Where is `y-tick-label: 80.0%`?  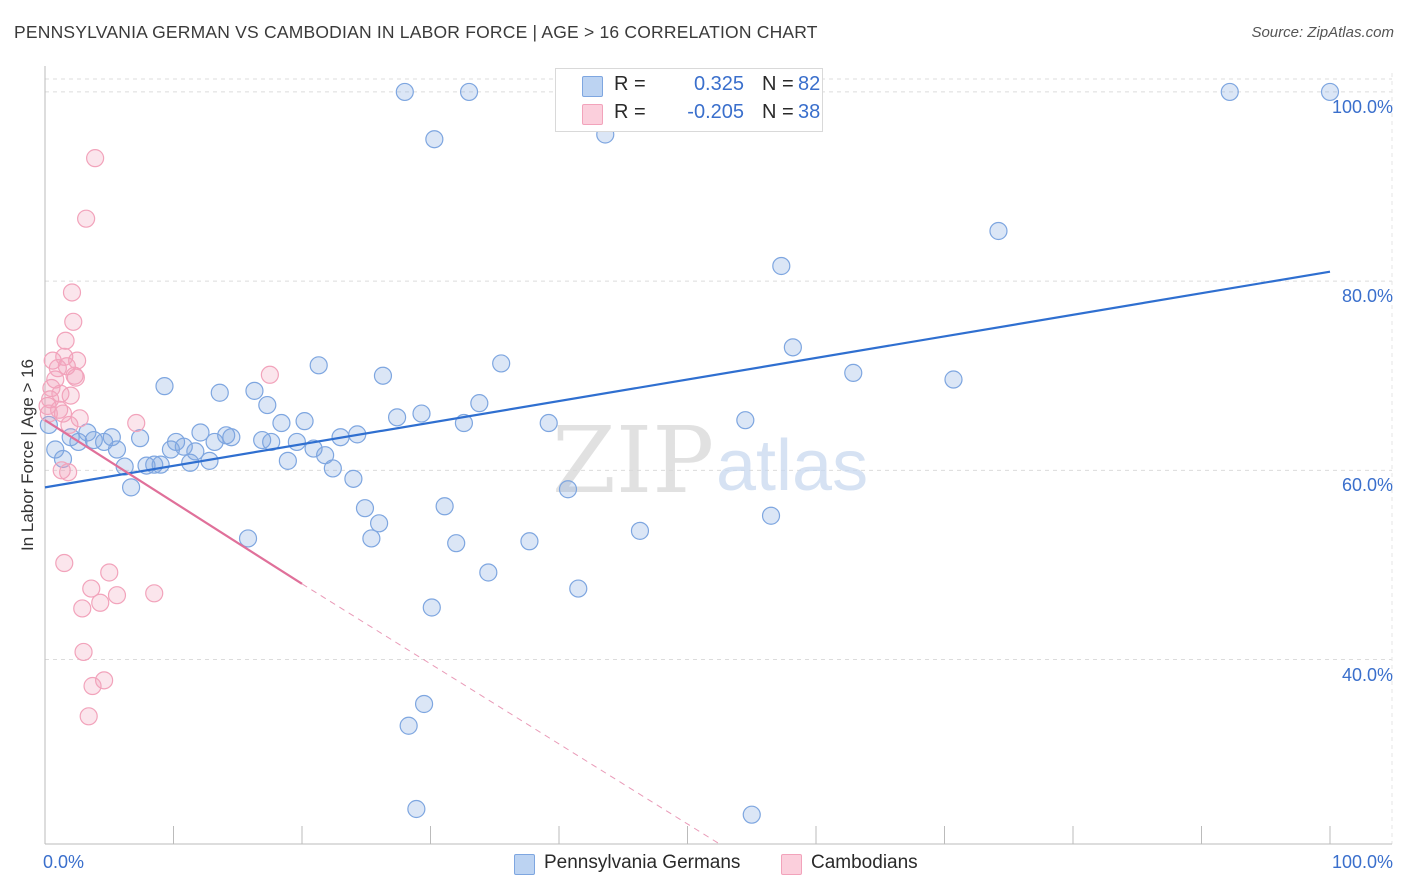 y-tick-label: 80.0% is located at coordinates (1367, 296).